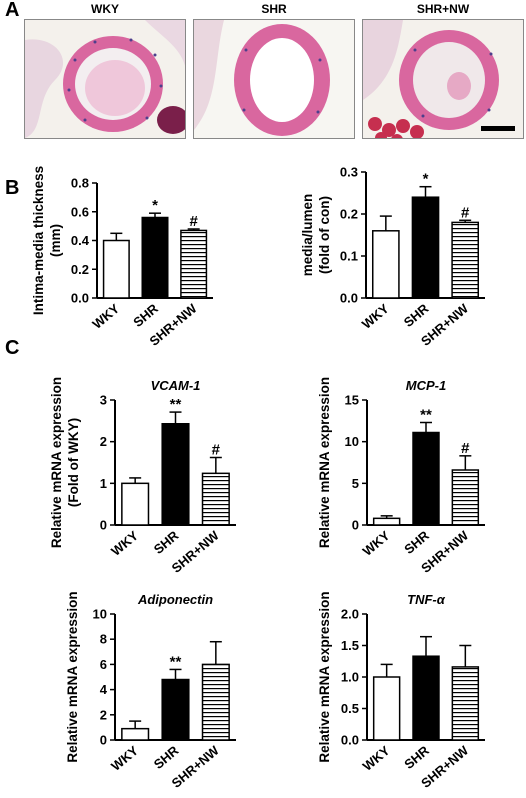 The image size is (526, 798). What do you see at coordinates (175, 599) in the screenshot?
I see `chart-title: Adiponectin` at bounding box center [175, 599].